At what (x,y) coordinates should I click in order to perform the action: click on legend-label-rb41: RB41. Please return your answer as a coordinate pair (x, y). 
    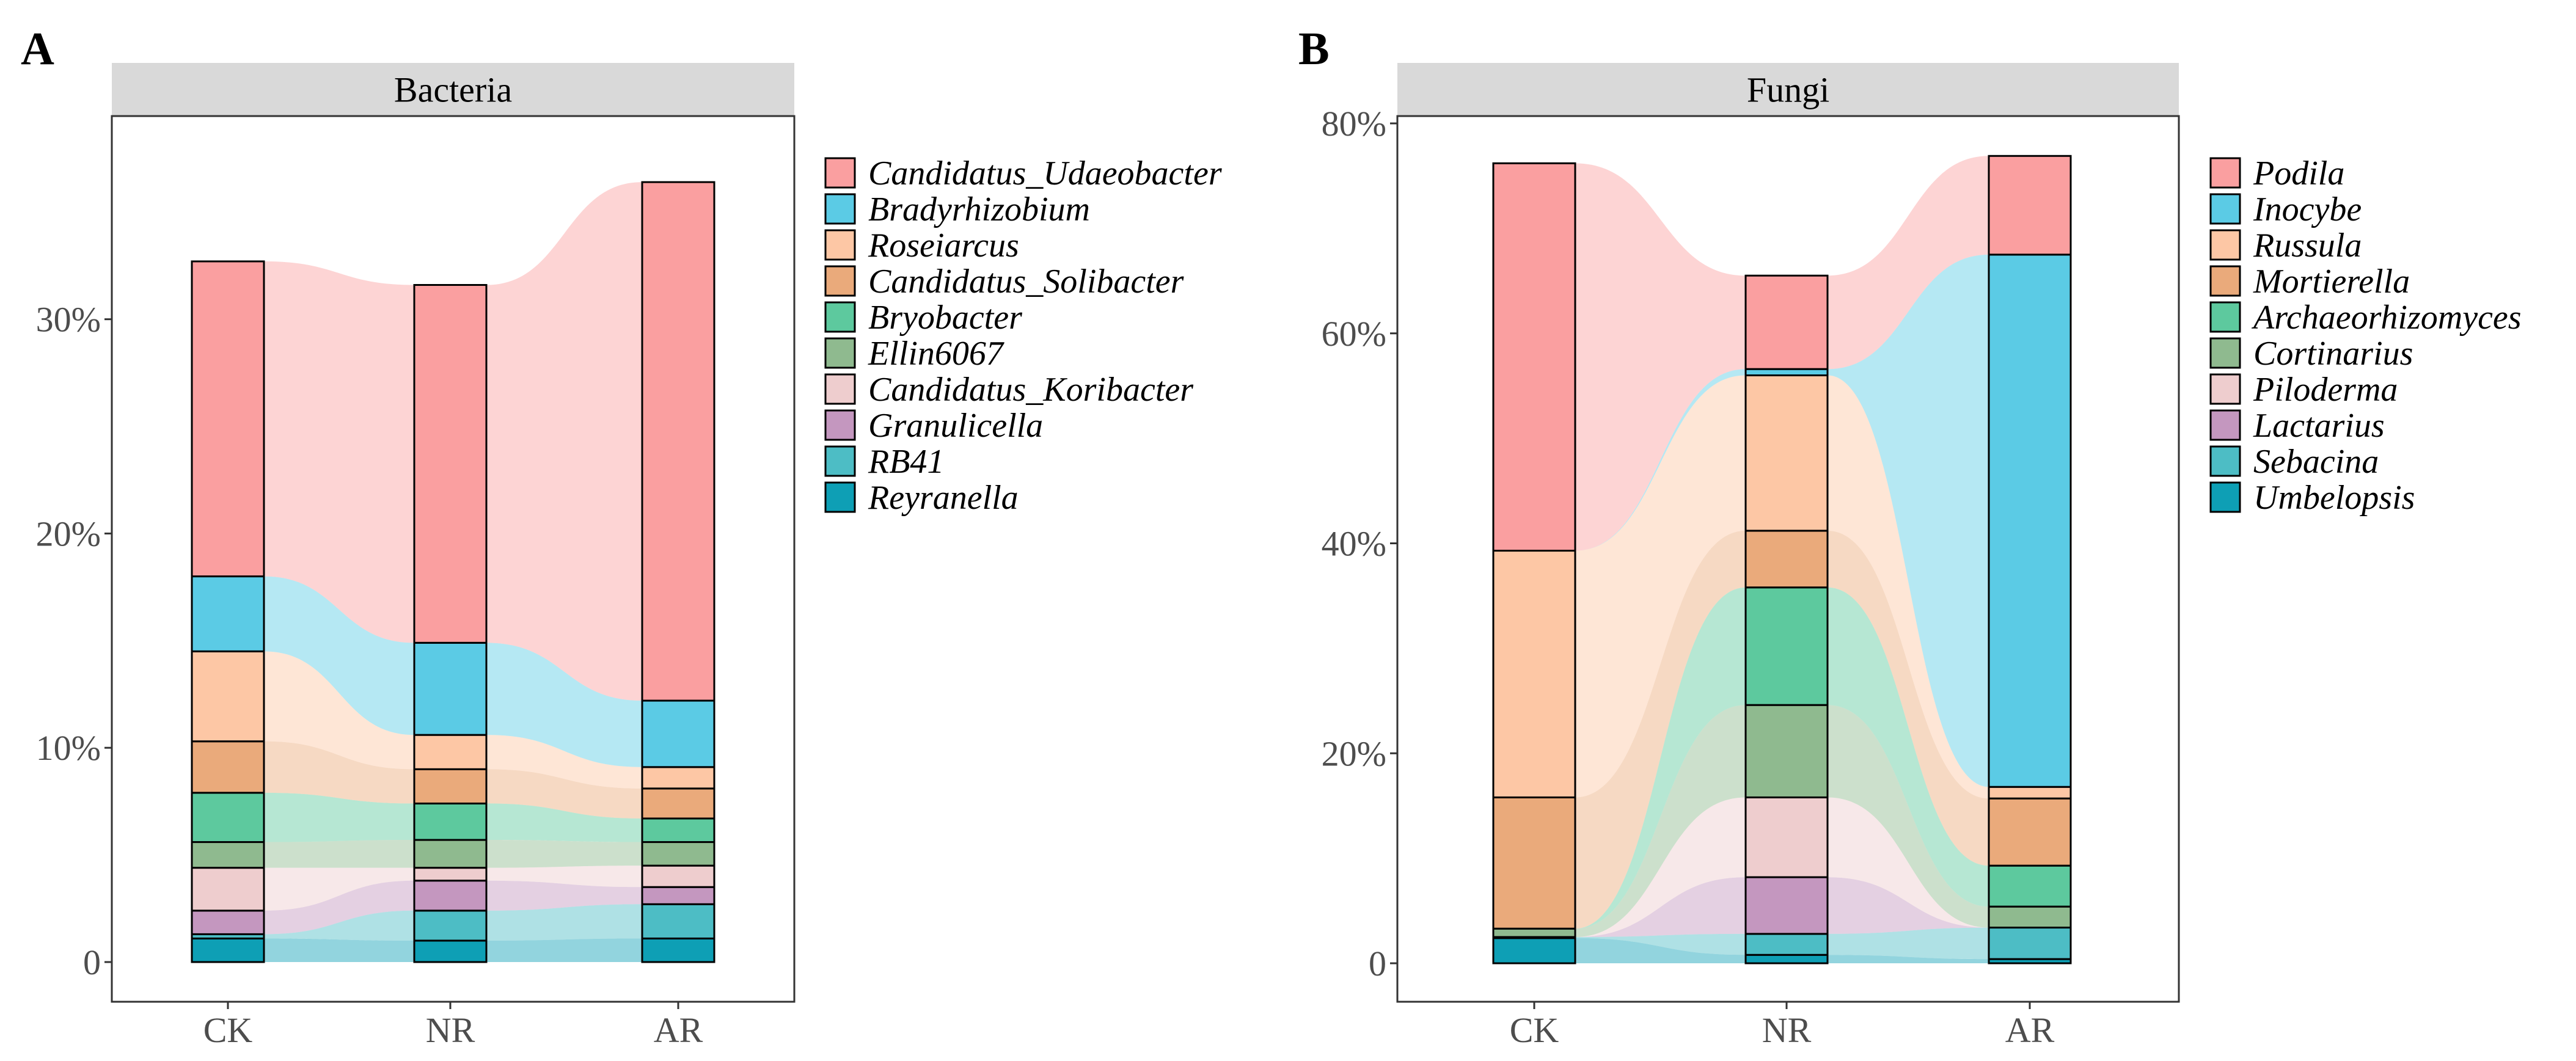
    Looking at the image, I should click on (906, 462).